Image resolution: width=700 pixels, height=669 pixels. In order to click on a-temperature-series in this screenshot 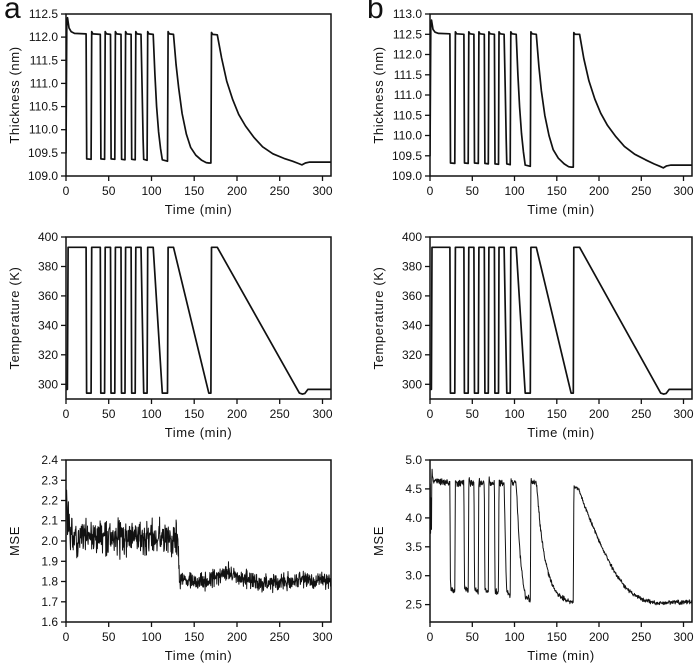, I will do `click(198, 320)`.